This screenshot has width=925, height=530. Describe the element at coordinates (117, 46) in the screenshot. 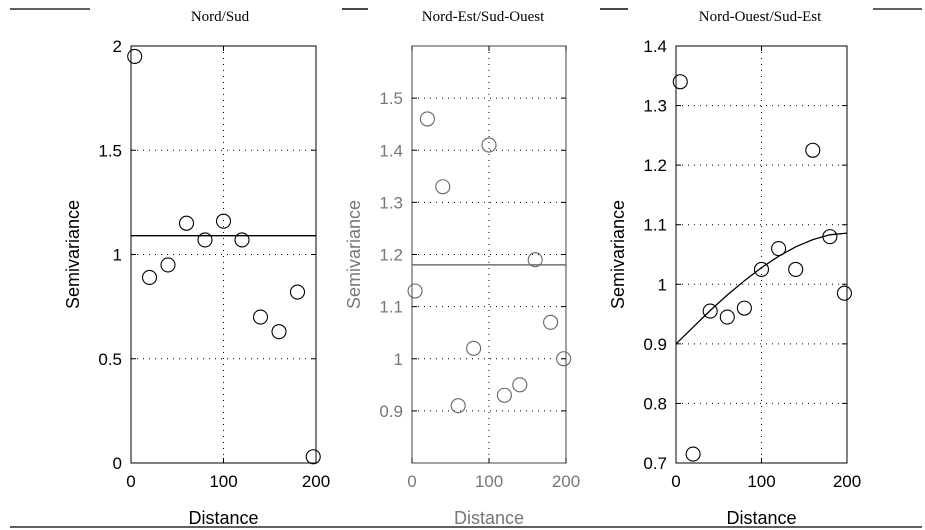

I see `y-tick-label: 2` at that location.